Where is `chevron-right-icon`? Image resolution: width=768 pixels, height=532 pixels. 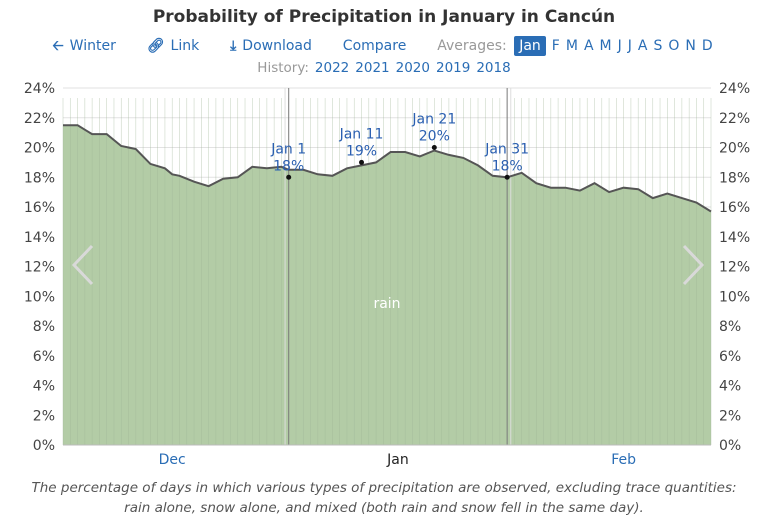
chevron-right-icon is located at coordinates (693, 265).